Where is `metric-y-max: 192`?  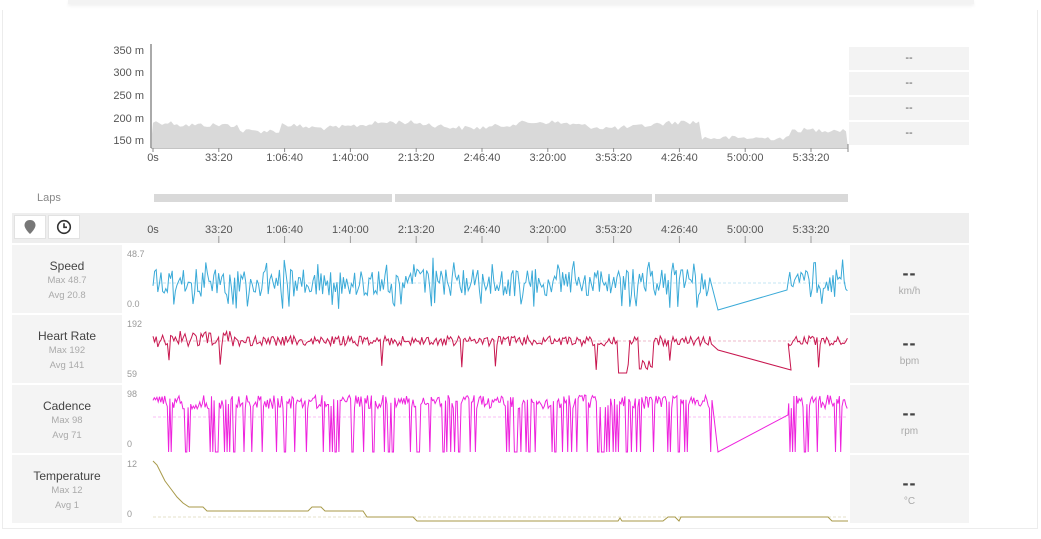 metric-y-max: 192 is located at coordinates (135, 324).